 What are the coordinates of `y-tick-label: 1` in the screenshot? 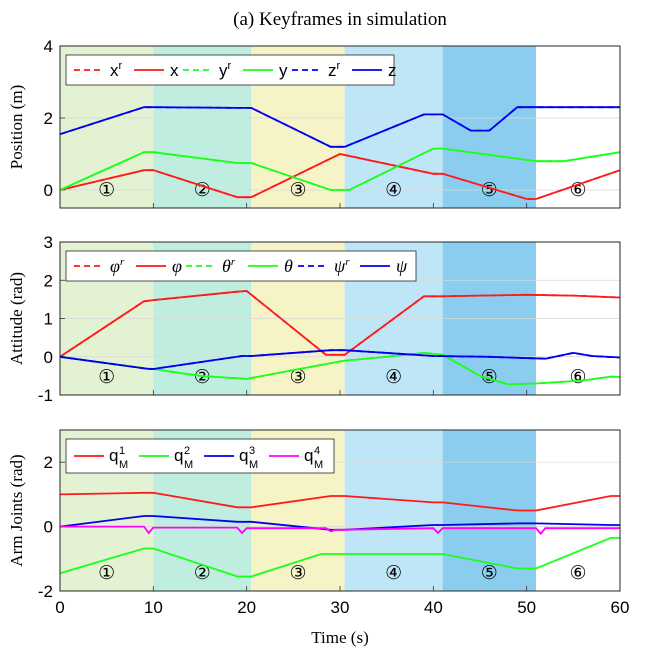 It's located at (48, 319).